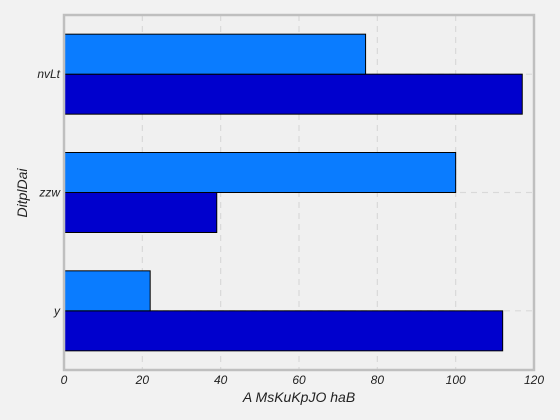 Image resolution: width=560 pixels, height=420 pixels. What do you see at coordinates (57, 311) in the screenshot?
I see `y-tick-label: y` at bounding box center [57, 311].